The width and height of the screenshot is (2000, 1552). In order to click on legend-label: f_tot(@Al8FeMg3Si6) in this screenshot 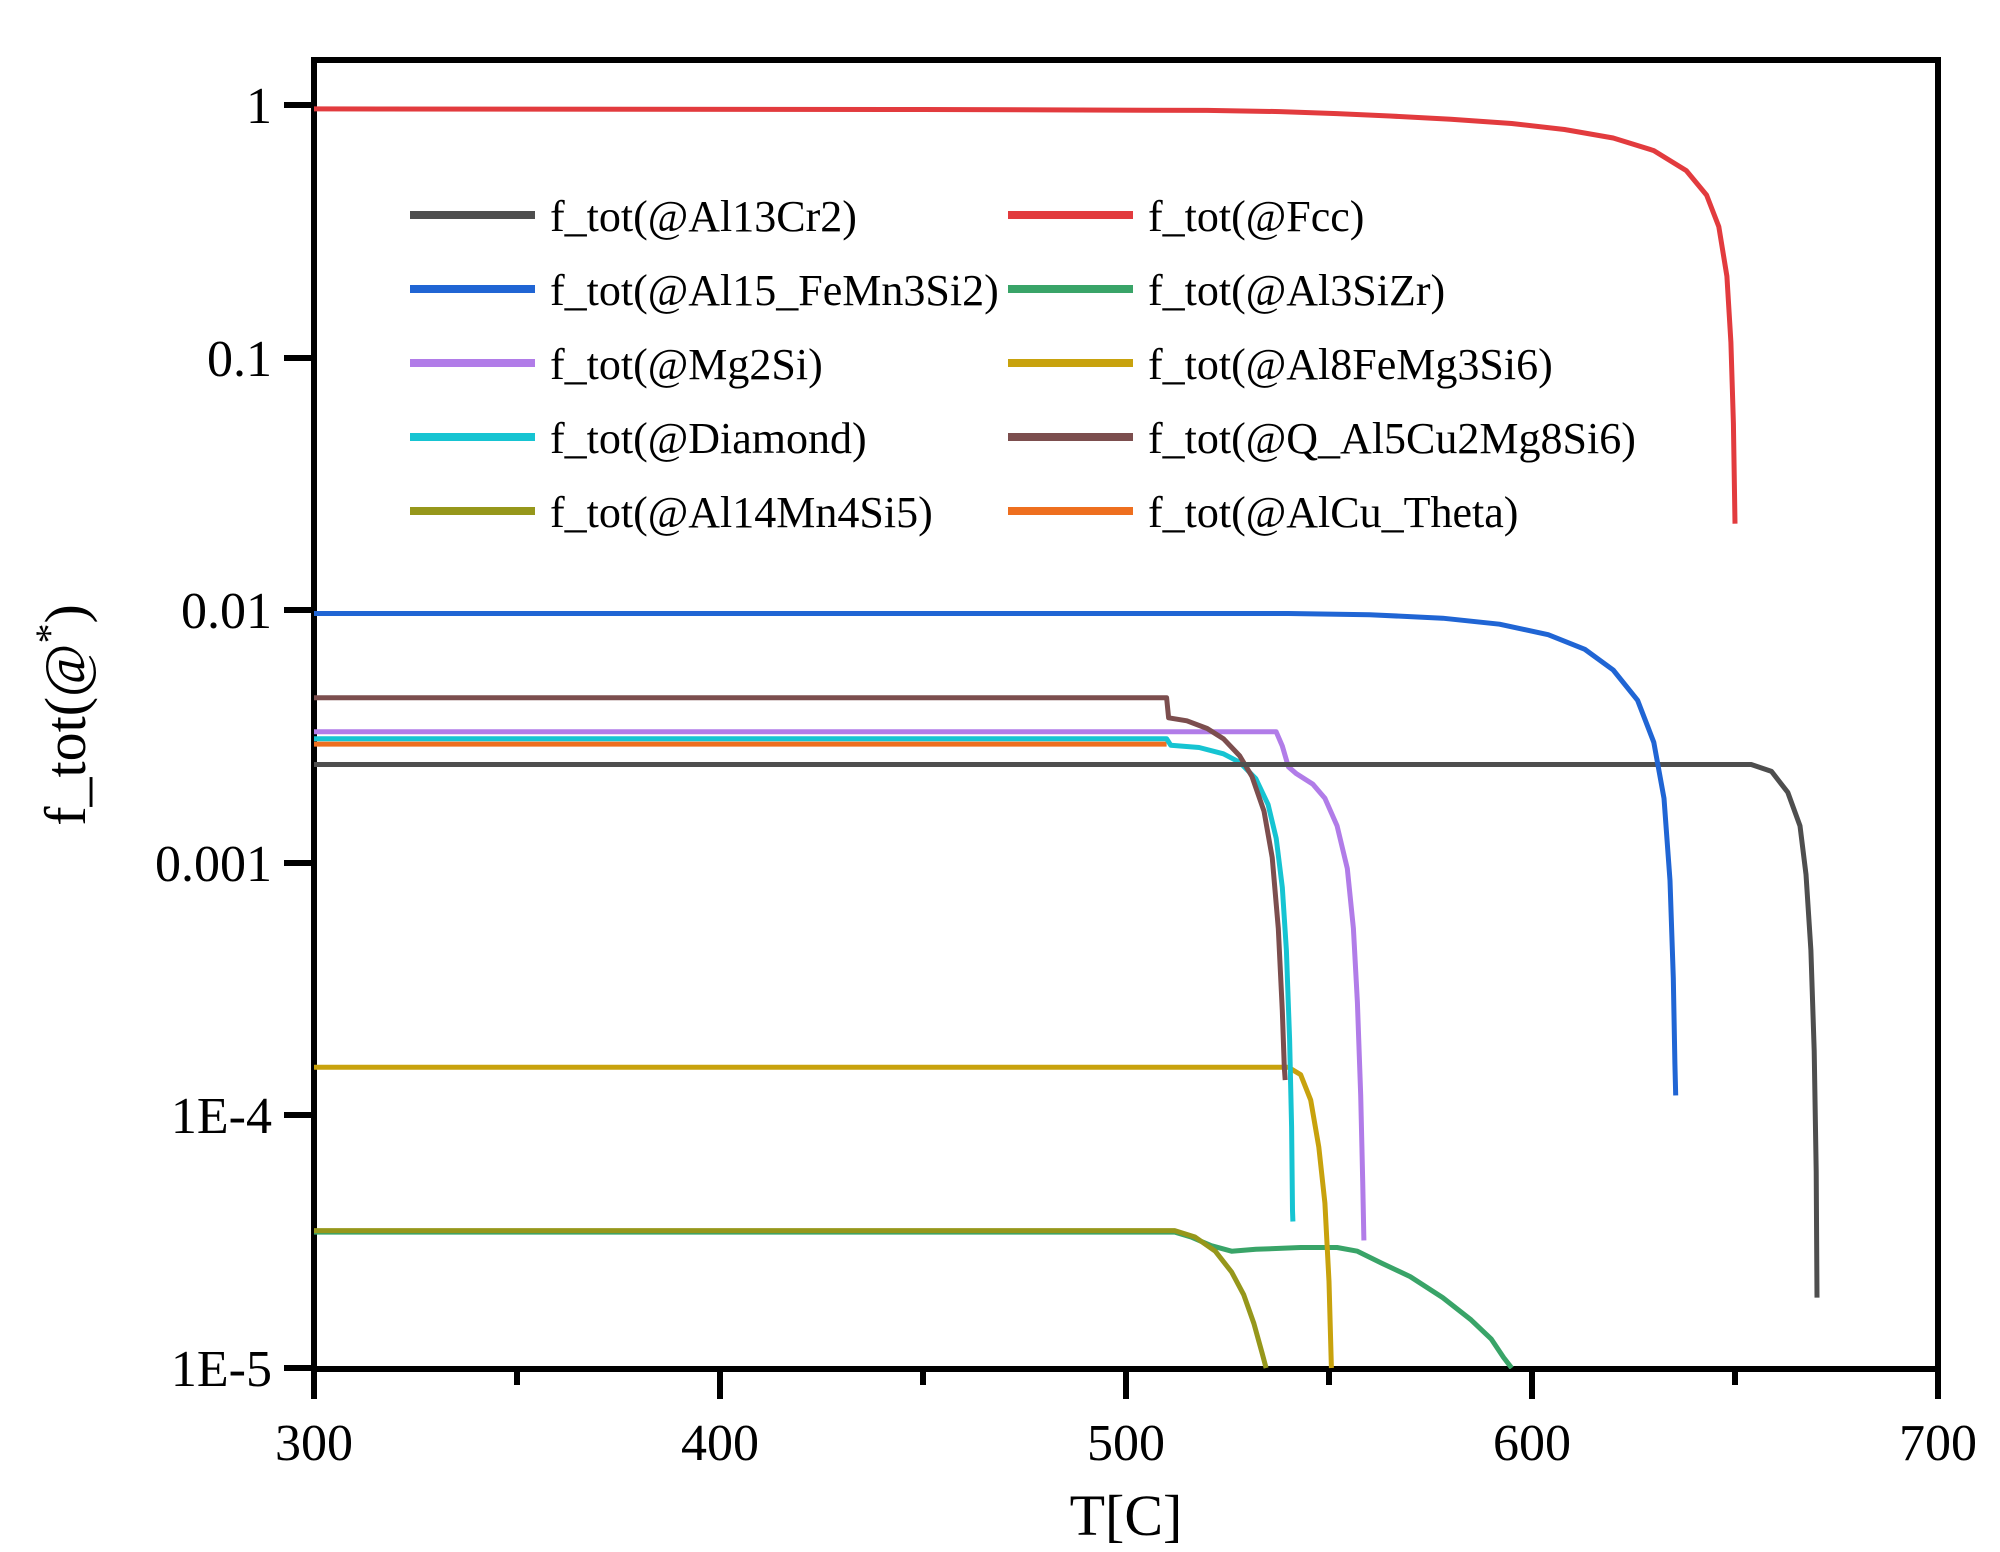, I will do `click(1350, 364)`.